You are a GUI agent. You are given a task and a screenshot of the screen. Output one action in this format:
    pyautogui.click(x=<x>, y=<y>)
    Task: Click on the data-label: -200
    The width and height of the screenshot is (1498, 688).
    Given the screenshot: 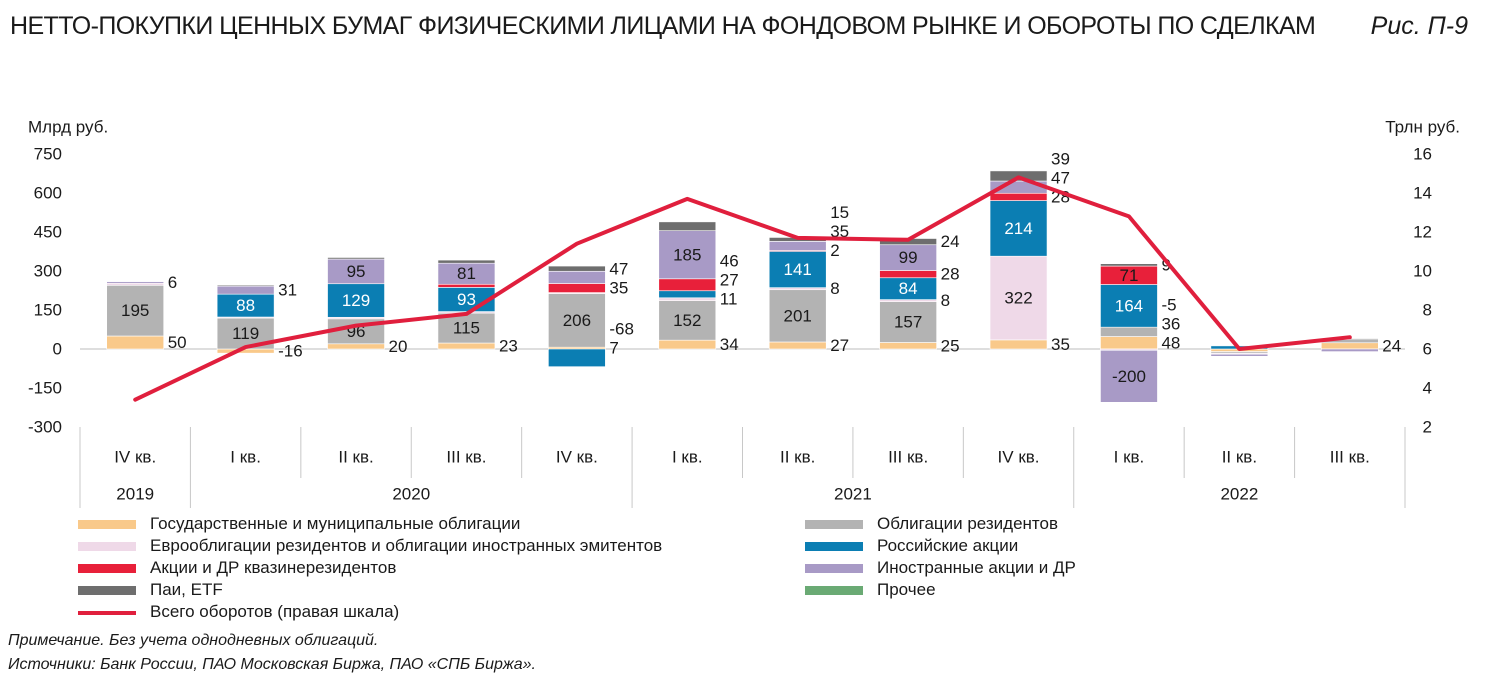 What is the action you would take?
    pyautogui.click(x=1129, y=376)
    